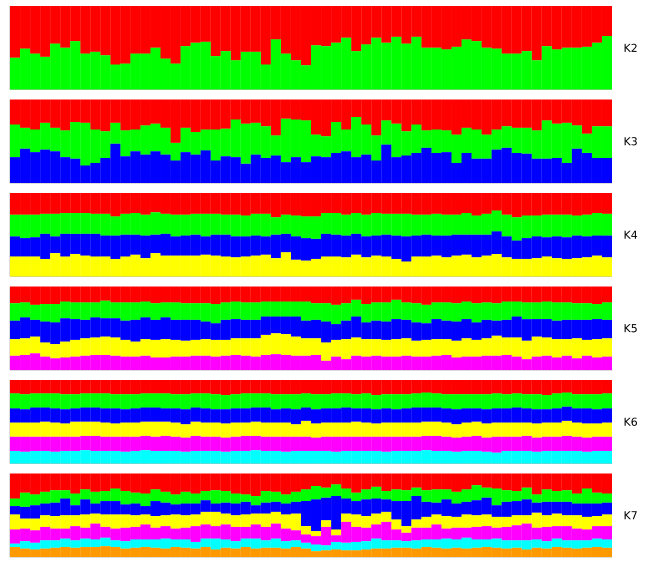 This screenshot has width=650, height=563. What do you see at coordinates (630, 141) in the screenshot?
I see `y-axis-title: K3` at bounding box center [630, 141].